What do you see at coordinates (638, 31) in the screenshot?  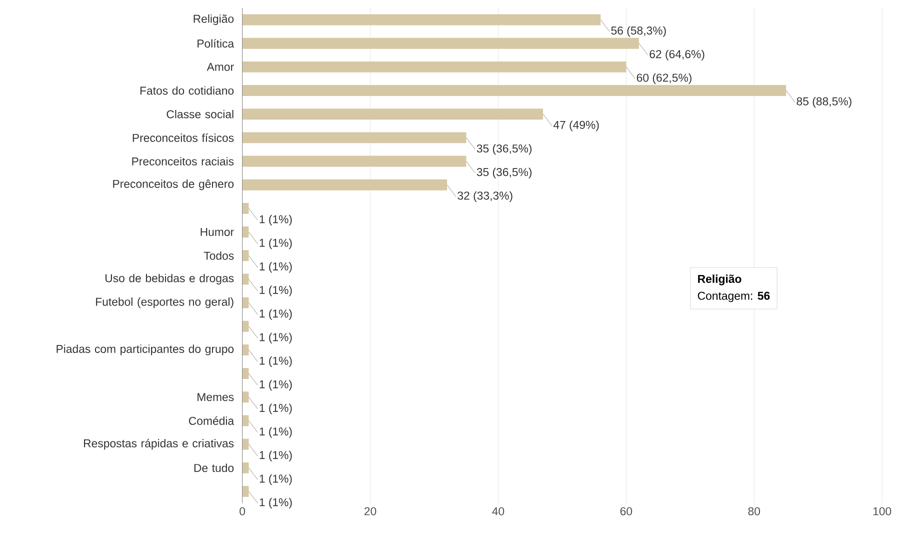 I see `data-label: 56 (58,3%)` at bounding box center [638, 31].